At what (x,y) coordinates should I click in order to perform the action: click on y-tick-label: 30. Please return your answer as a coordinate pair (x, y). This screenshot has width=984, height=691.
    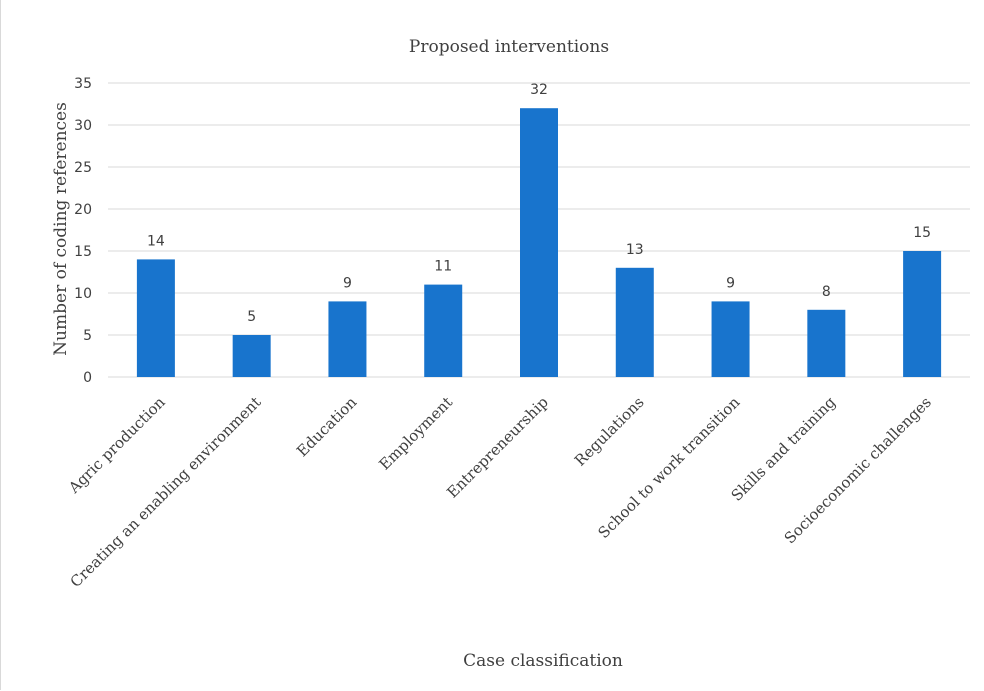
    Looking at the image, I should click on (83, 126).